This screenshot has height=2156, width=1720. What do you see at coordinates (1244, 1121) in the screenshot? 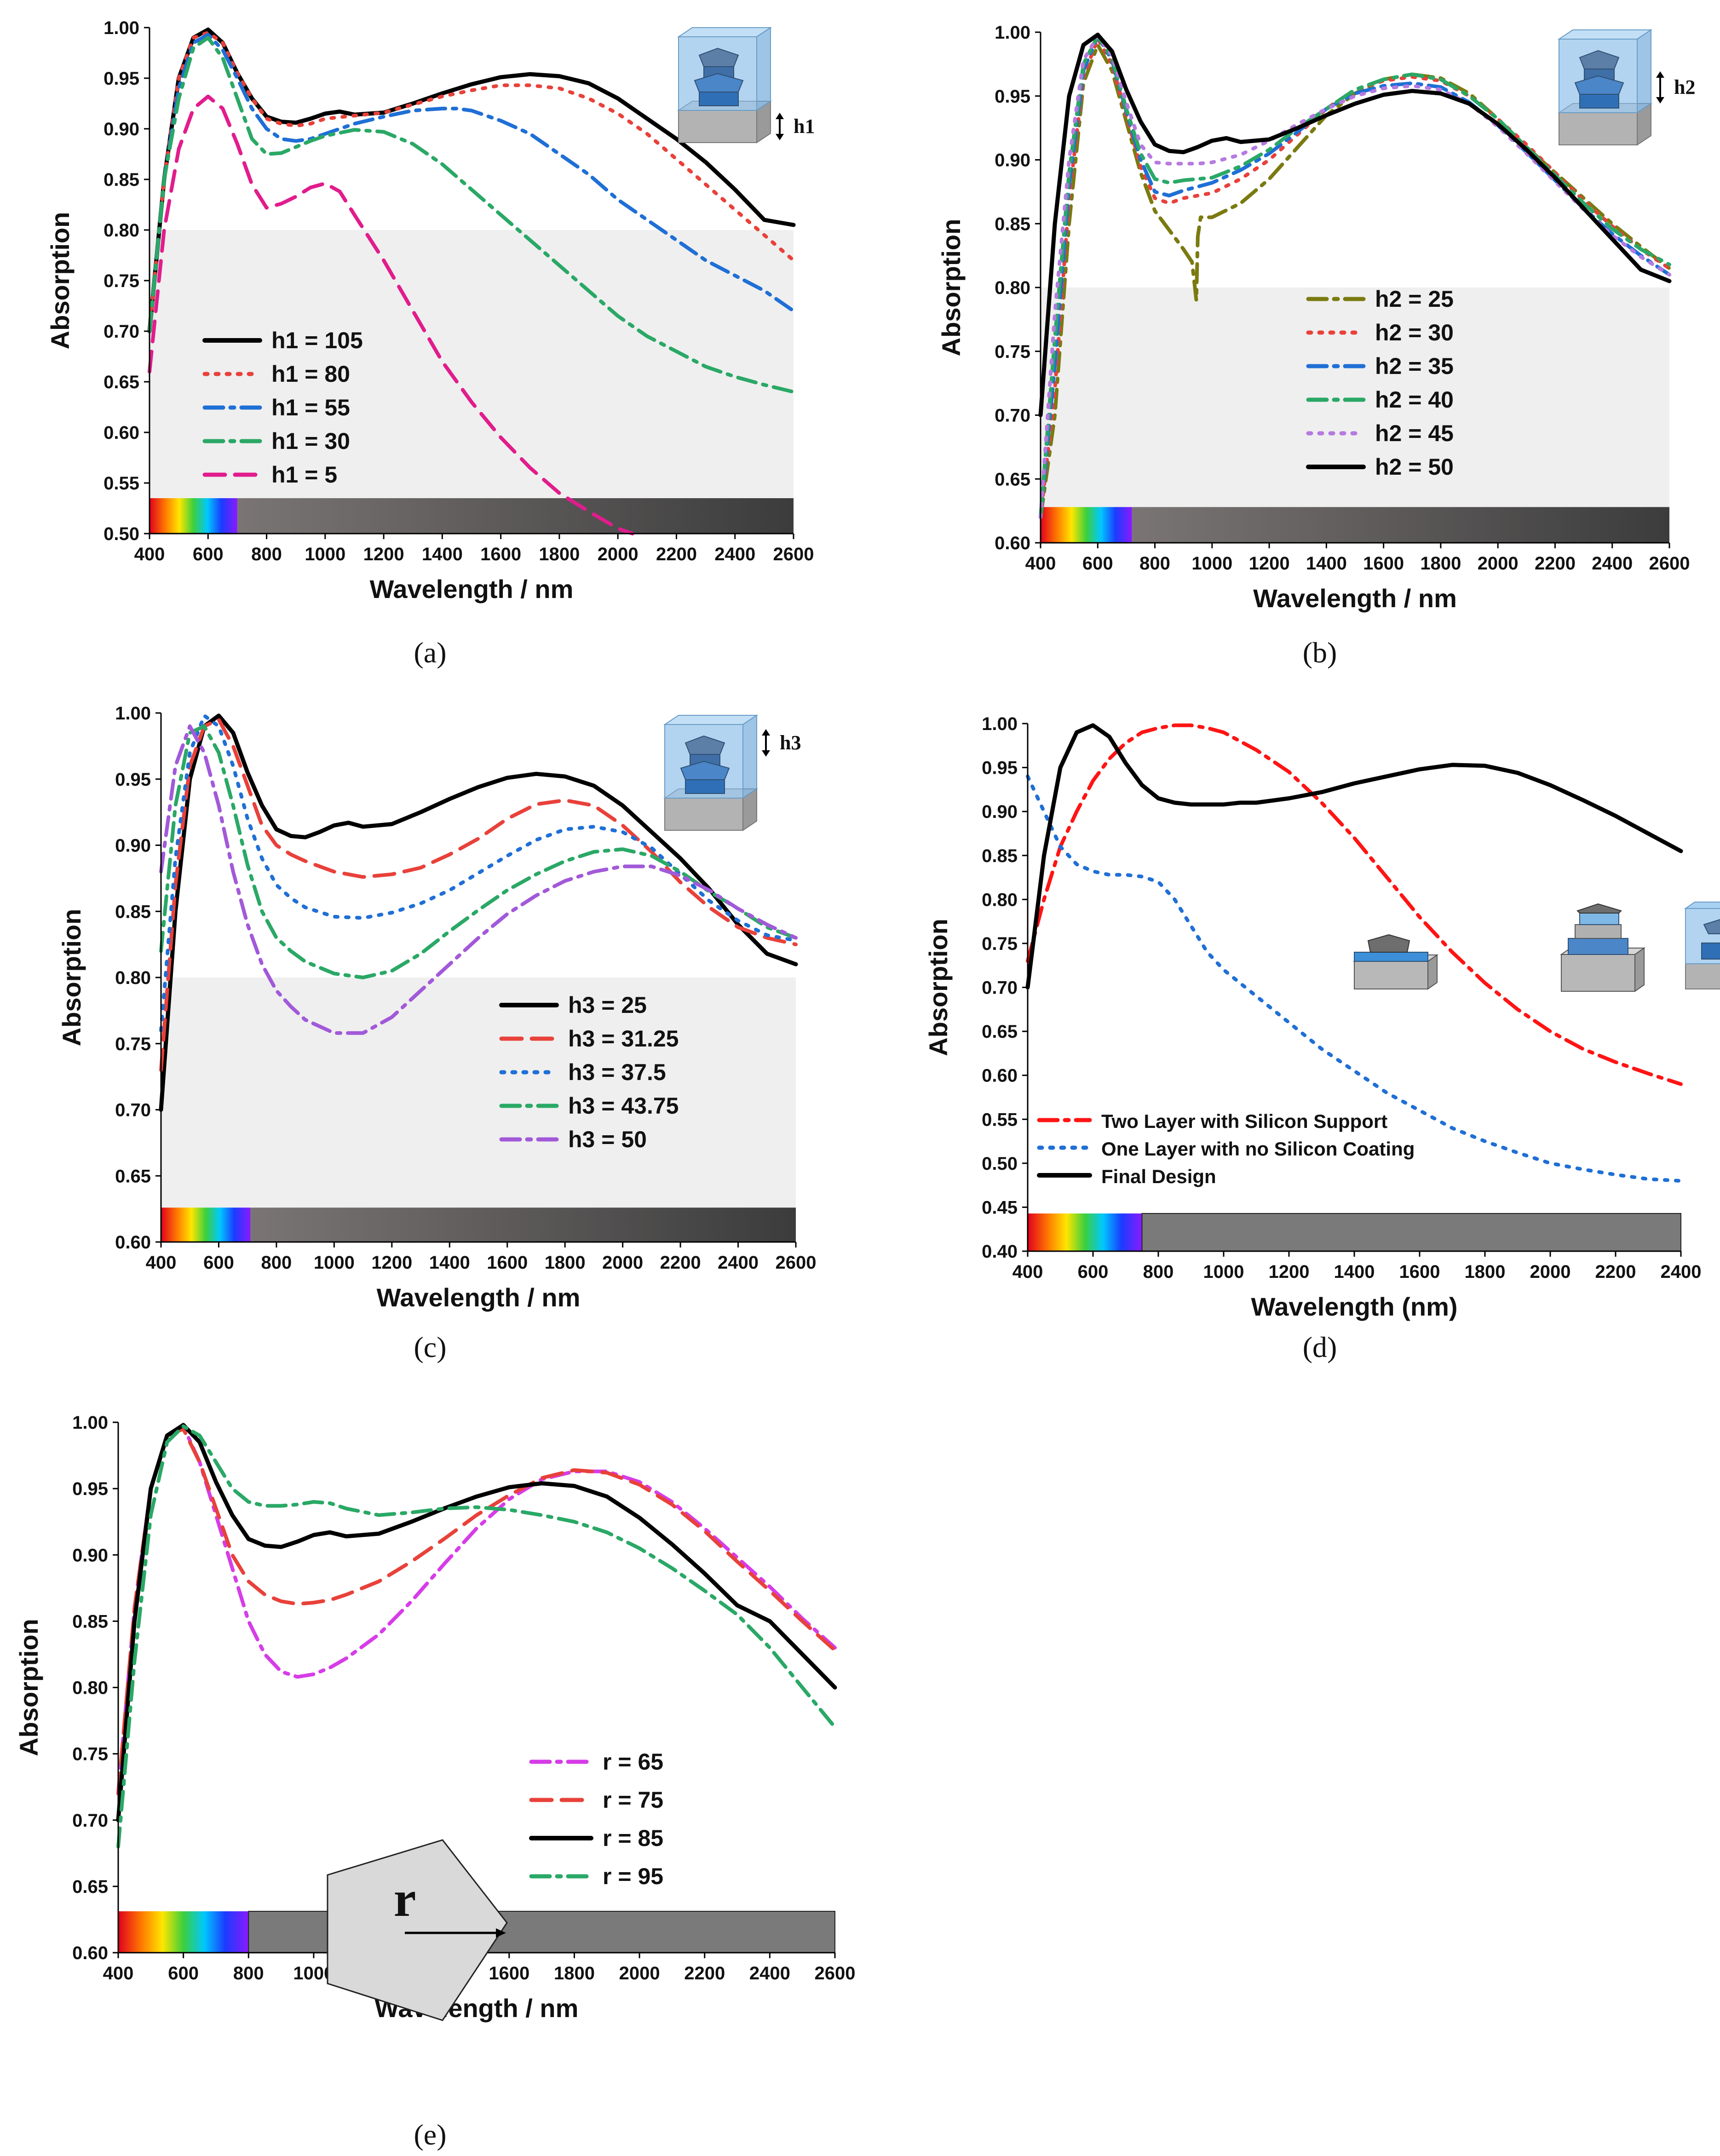
I see `legend-label: Two Layer with Silicon Support` at bounding box center [1244, 1121].